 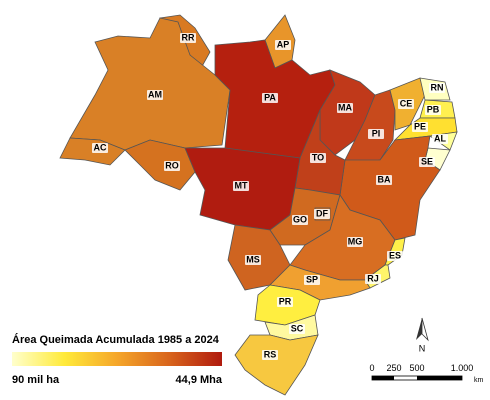 I want to click on state-label: RJ, so click(x=373, y=278).